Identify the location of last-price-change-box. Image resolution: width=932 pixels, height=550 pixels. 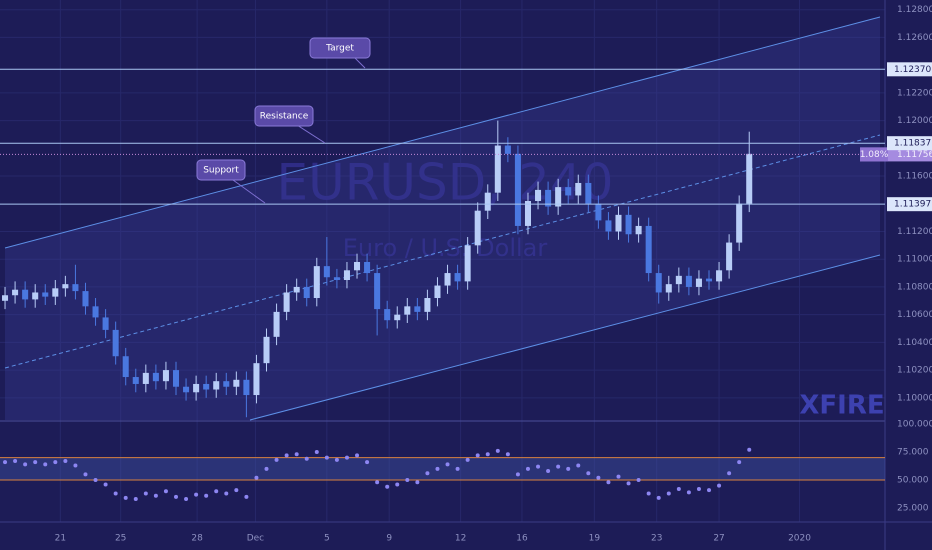
(874, 154).